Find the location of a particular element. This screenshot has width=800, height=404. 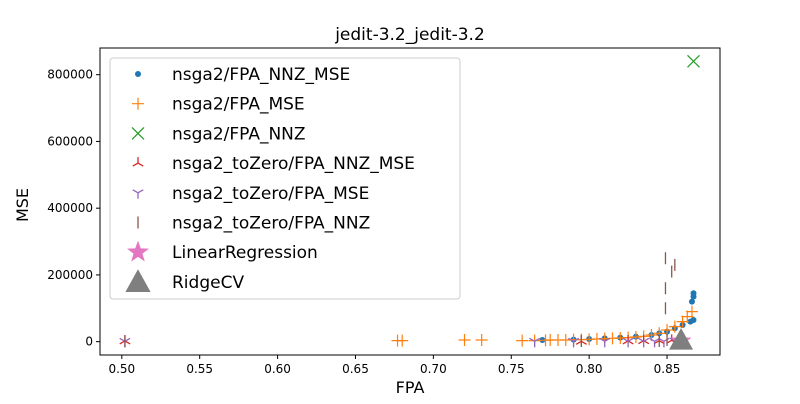

legend-entry: LinearRegression is located at coordinates (222, 251).